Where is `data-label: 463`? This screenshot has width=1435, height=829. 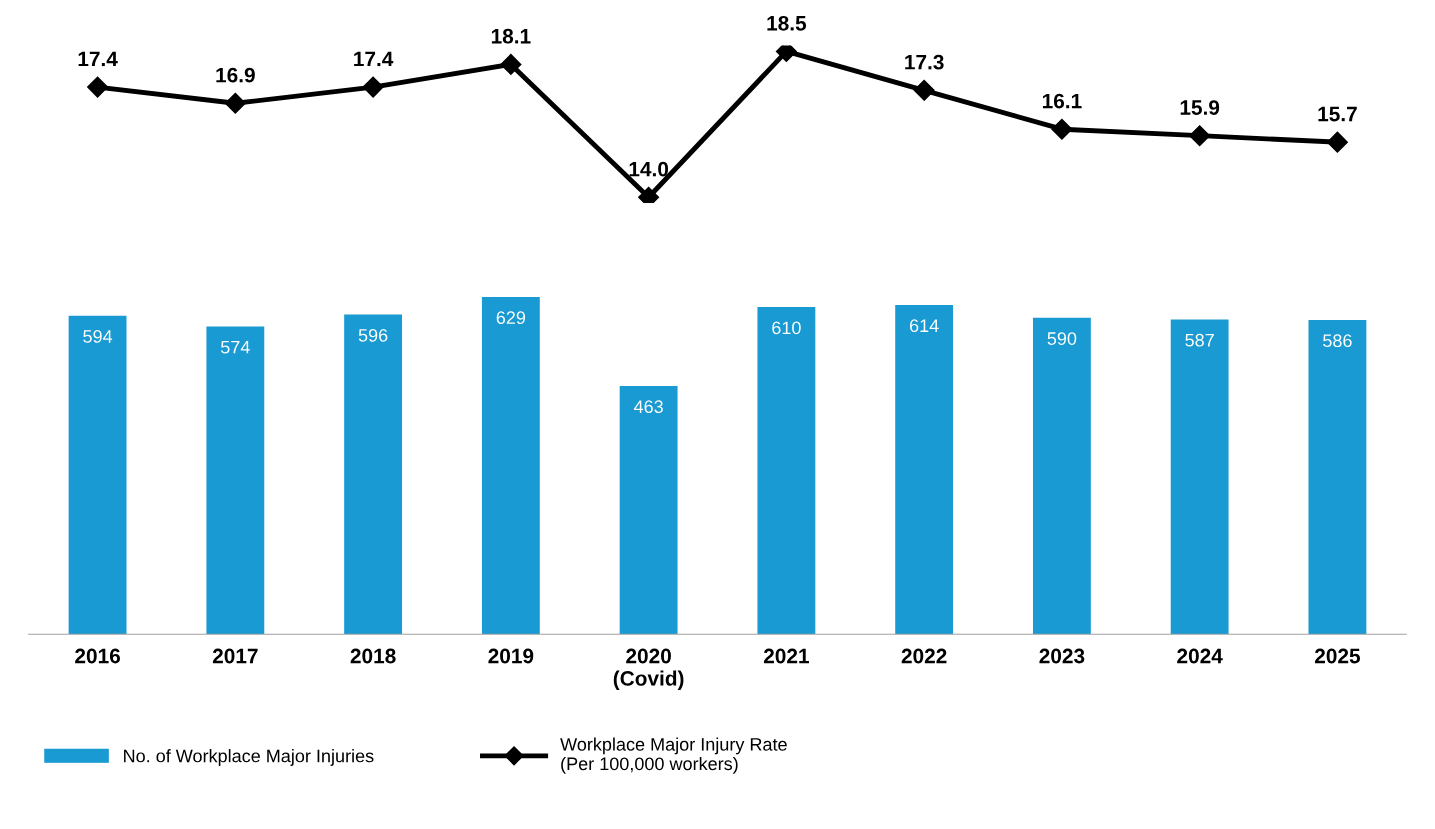 data-label: 463 is located at coordinates (648, 407).